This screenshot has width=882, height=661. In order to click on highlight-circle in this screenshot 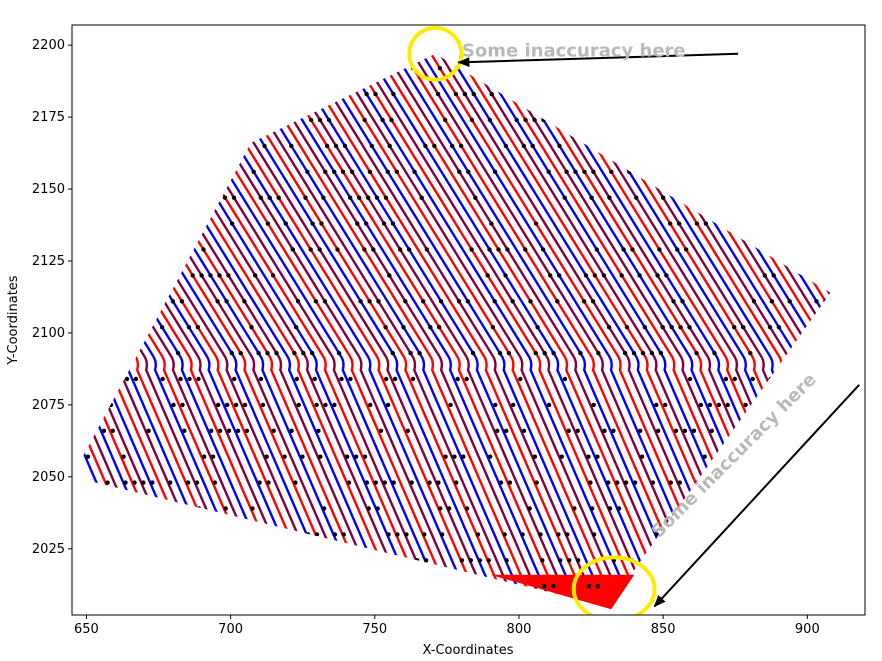, I will do `click(614, 585)`.